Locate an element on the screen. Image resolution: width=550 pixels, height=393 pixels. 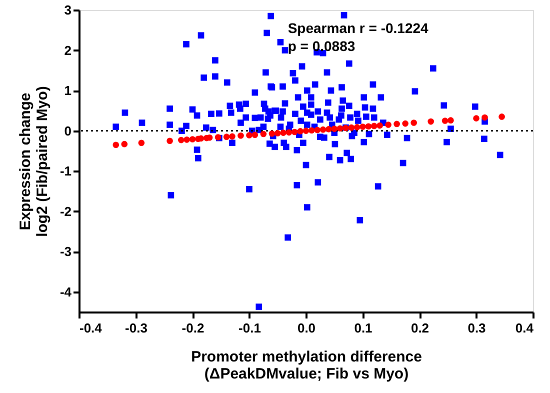
y-tick-label: -3 is located at coordinates (66, 252).